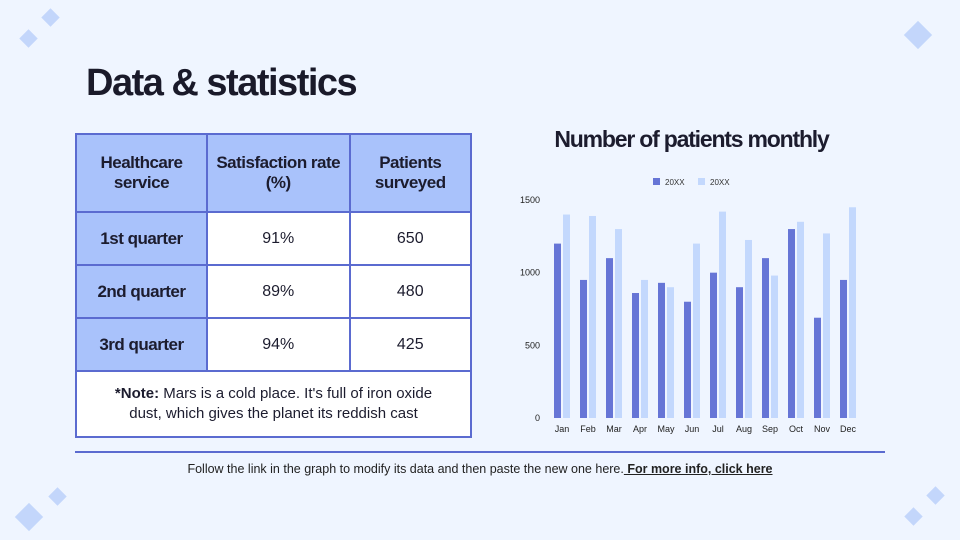  Describe the element at coordinates (800, 319) in the screenshot. I see `bar-oct-series2` at that location.